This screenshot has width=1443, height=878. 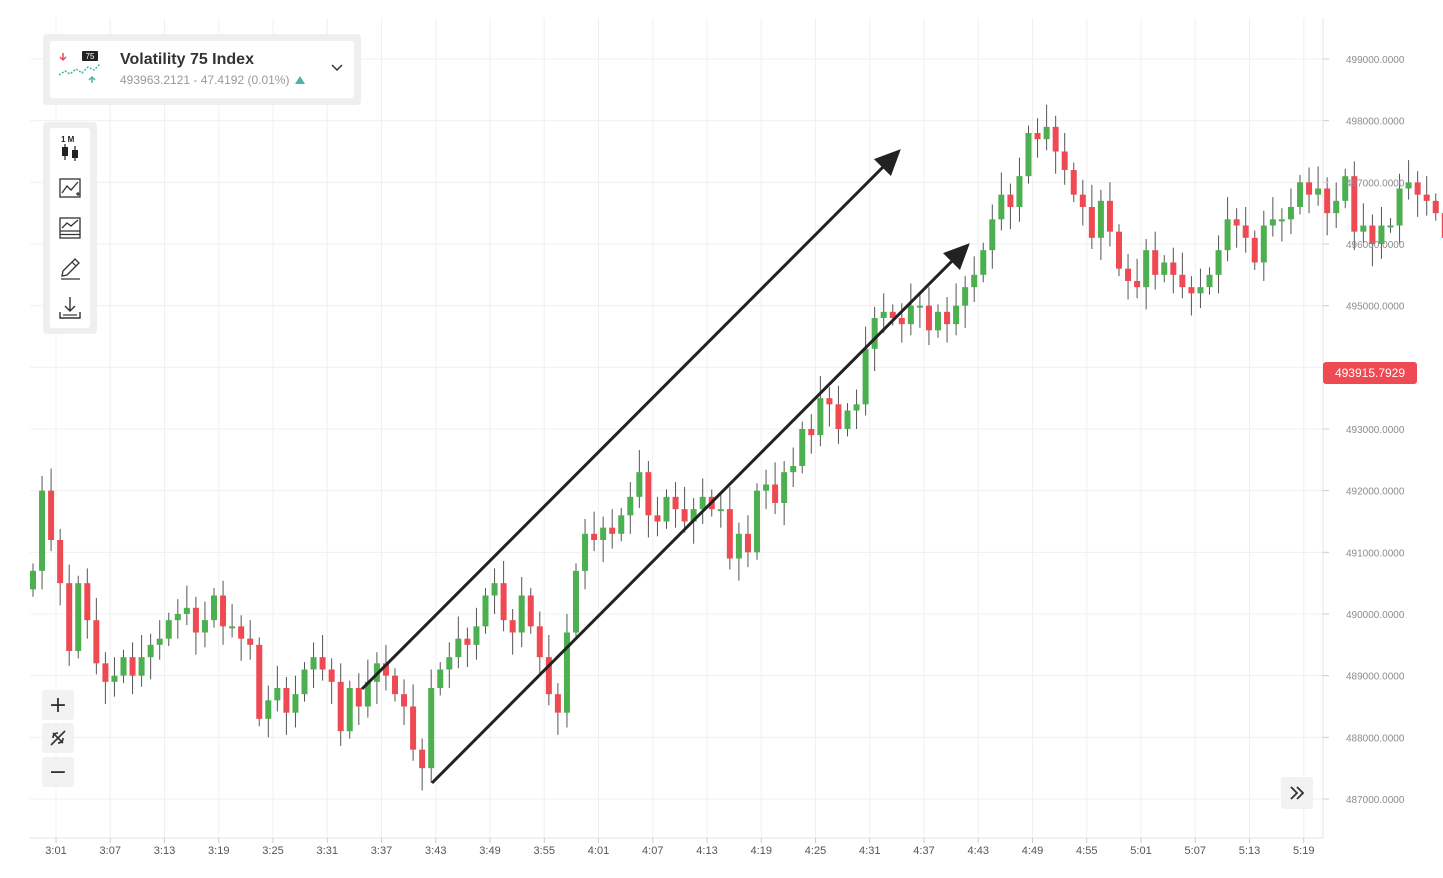 I want to click on interval-label: 1 M, so click(x=68, y=139).